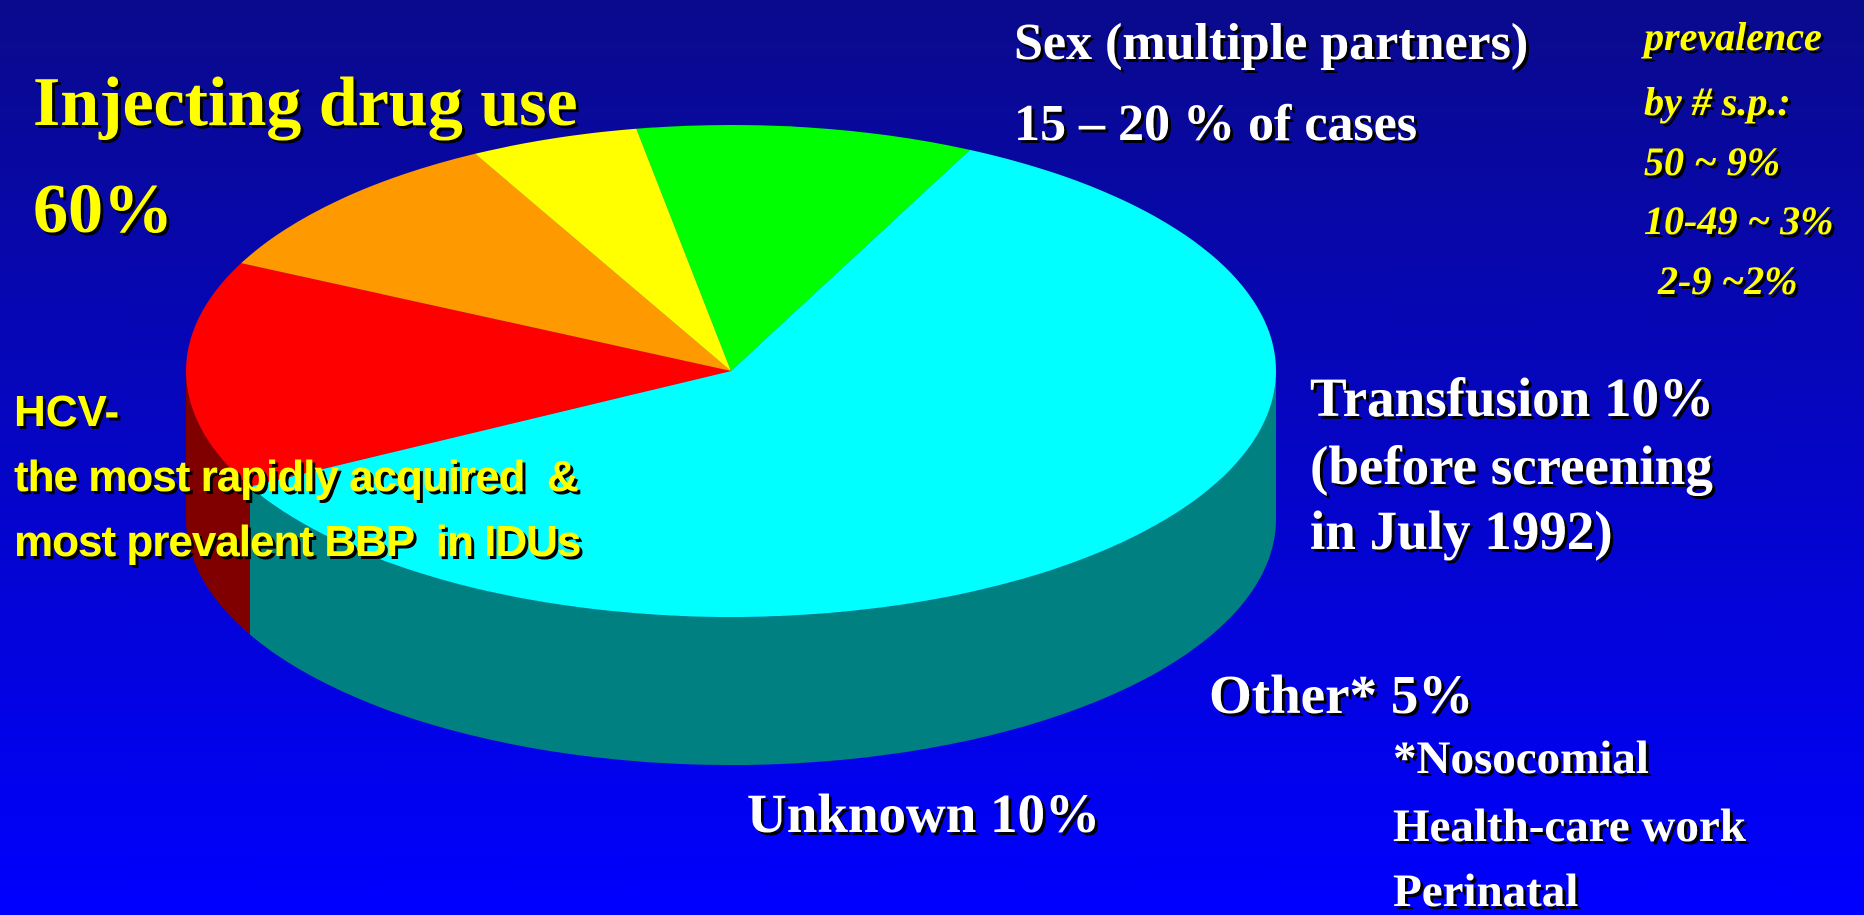 This screenshot has height=915, width=1864. What do you see at coordinates (296, 476) in the screenshot?
I see `note: the most rapidly acquired &` at bounding box center [296, 476].